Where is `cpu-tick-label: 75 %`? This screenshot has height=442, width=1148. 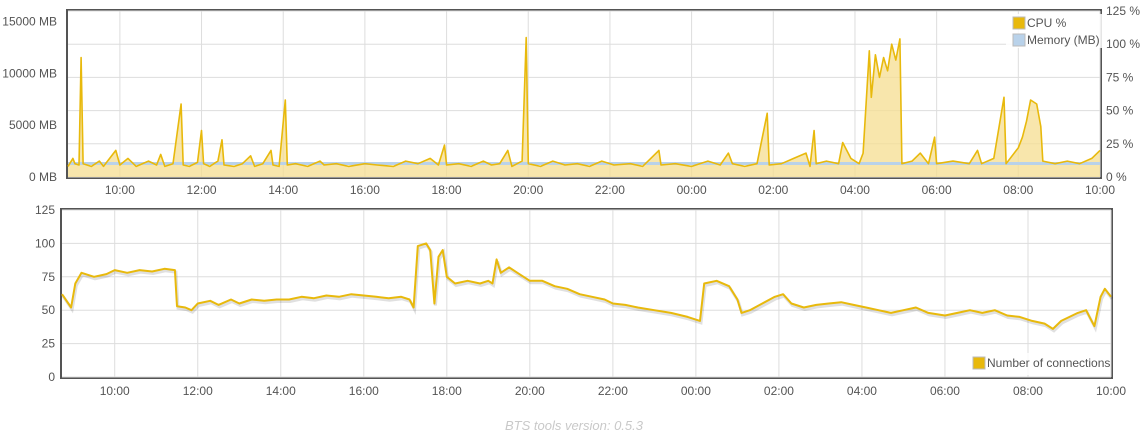
cpu-tick-label: 75 % is located at coordinates (1120, 77).